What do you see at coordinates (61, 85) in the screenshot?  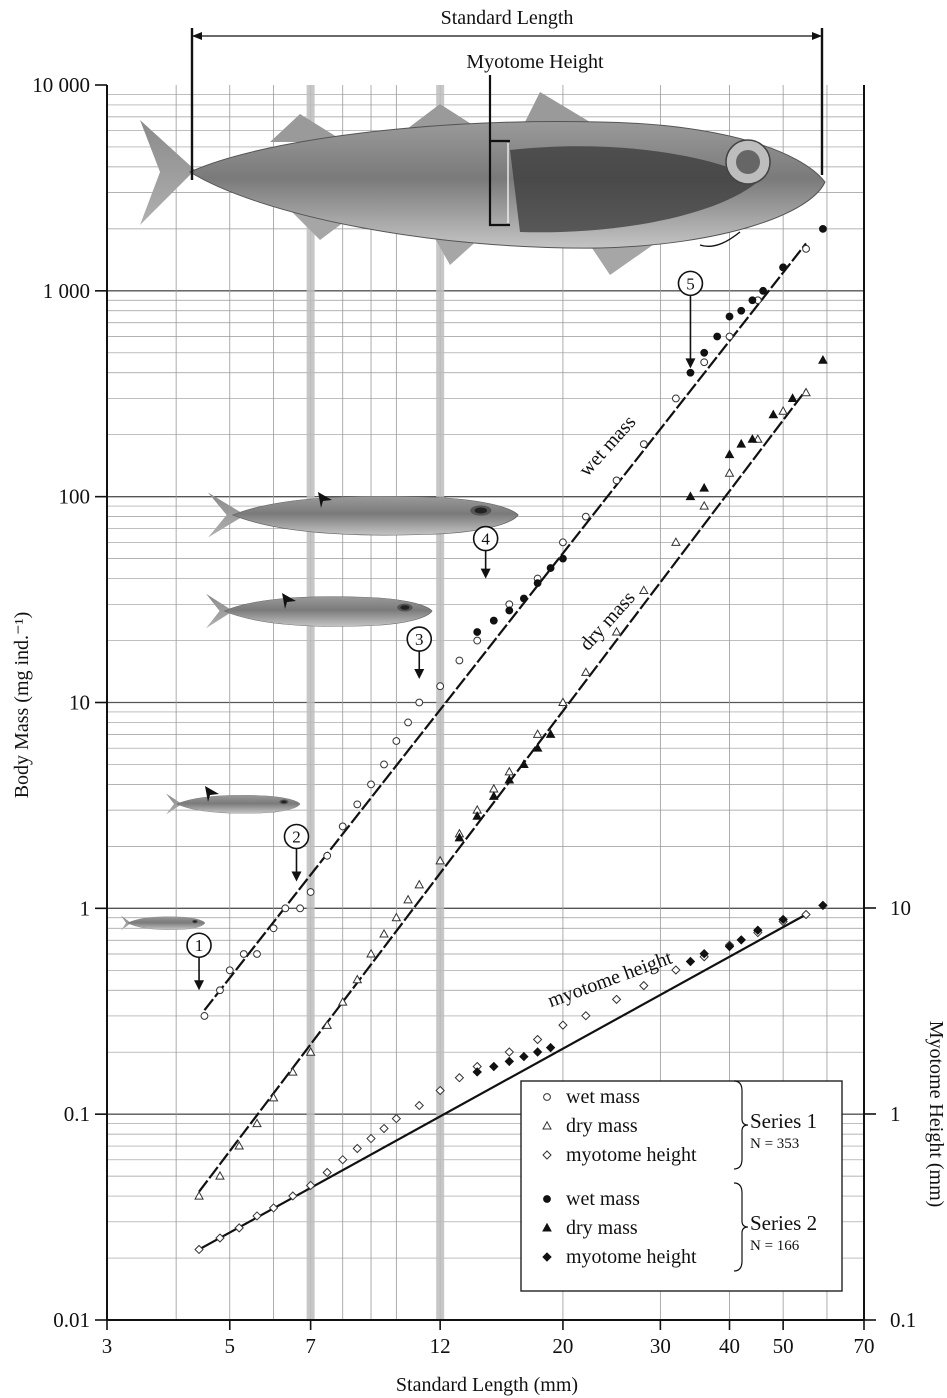 I see `y-tick-label: 10 000` at bounding box center [61, 85].